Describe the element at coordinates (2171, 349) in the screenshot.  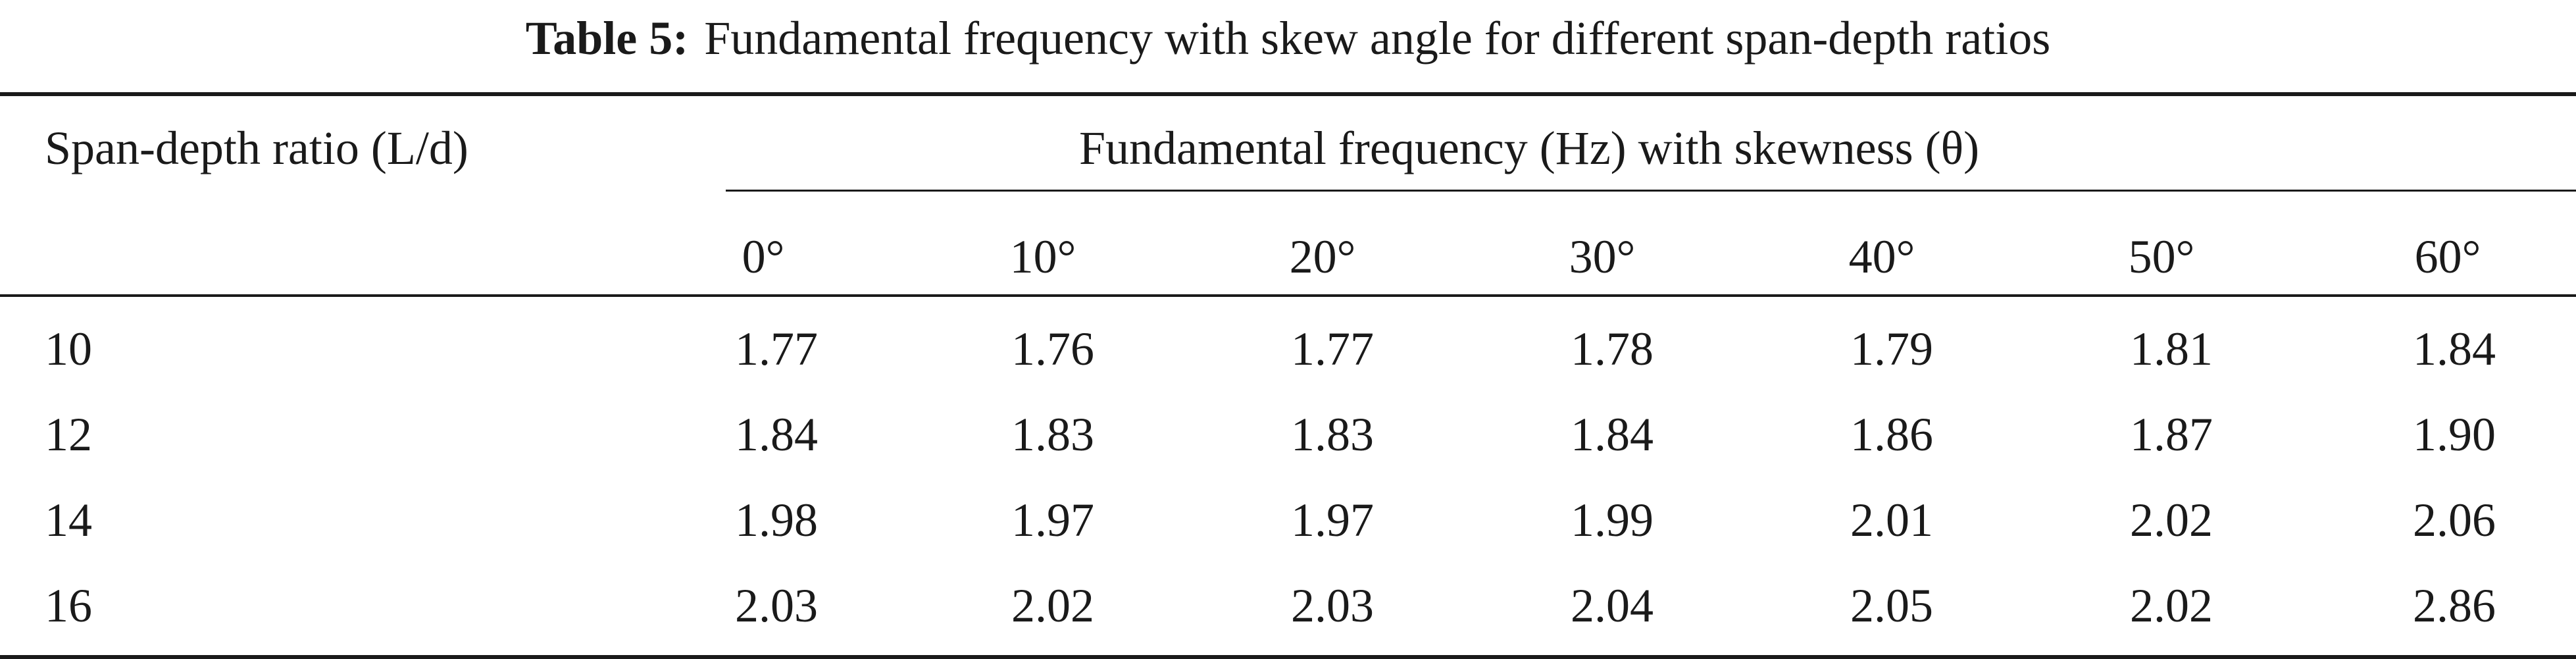
I see `table-cell: 1.81` at that location.